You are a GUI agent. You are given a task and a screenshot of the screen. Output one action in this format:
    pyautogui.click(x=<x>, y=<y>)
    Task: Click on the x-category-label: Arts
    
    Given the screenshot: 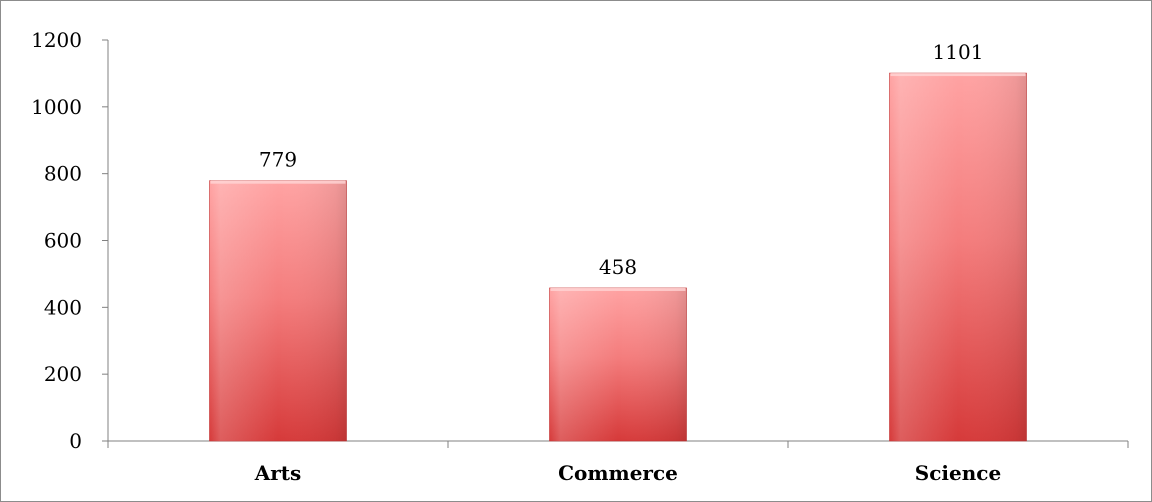 What is the action you would take?
    pyautogui.click(x=278, y=473)
    